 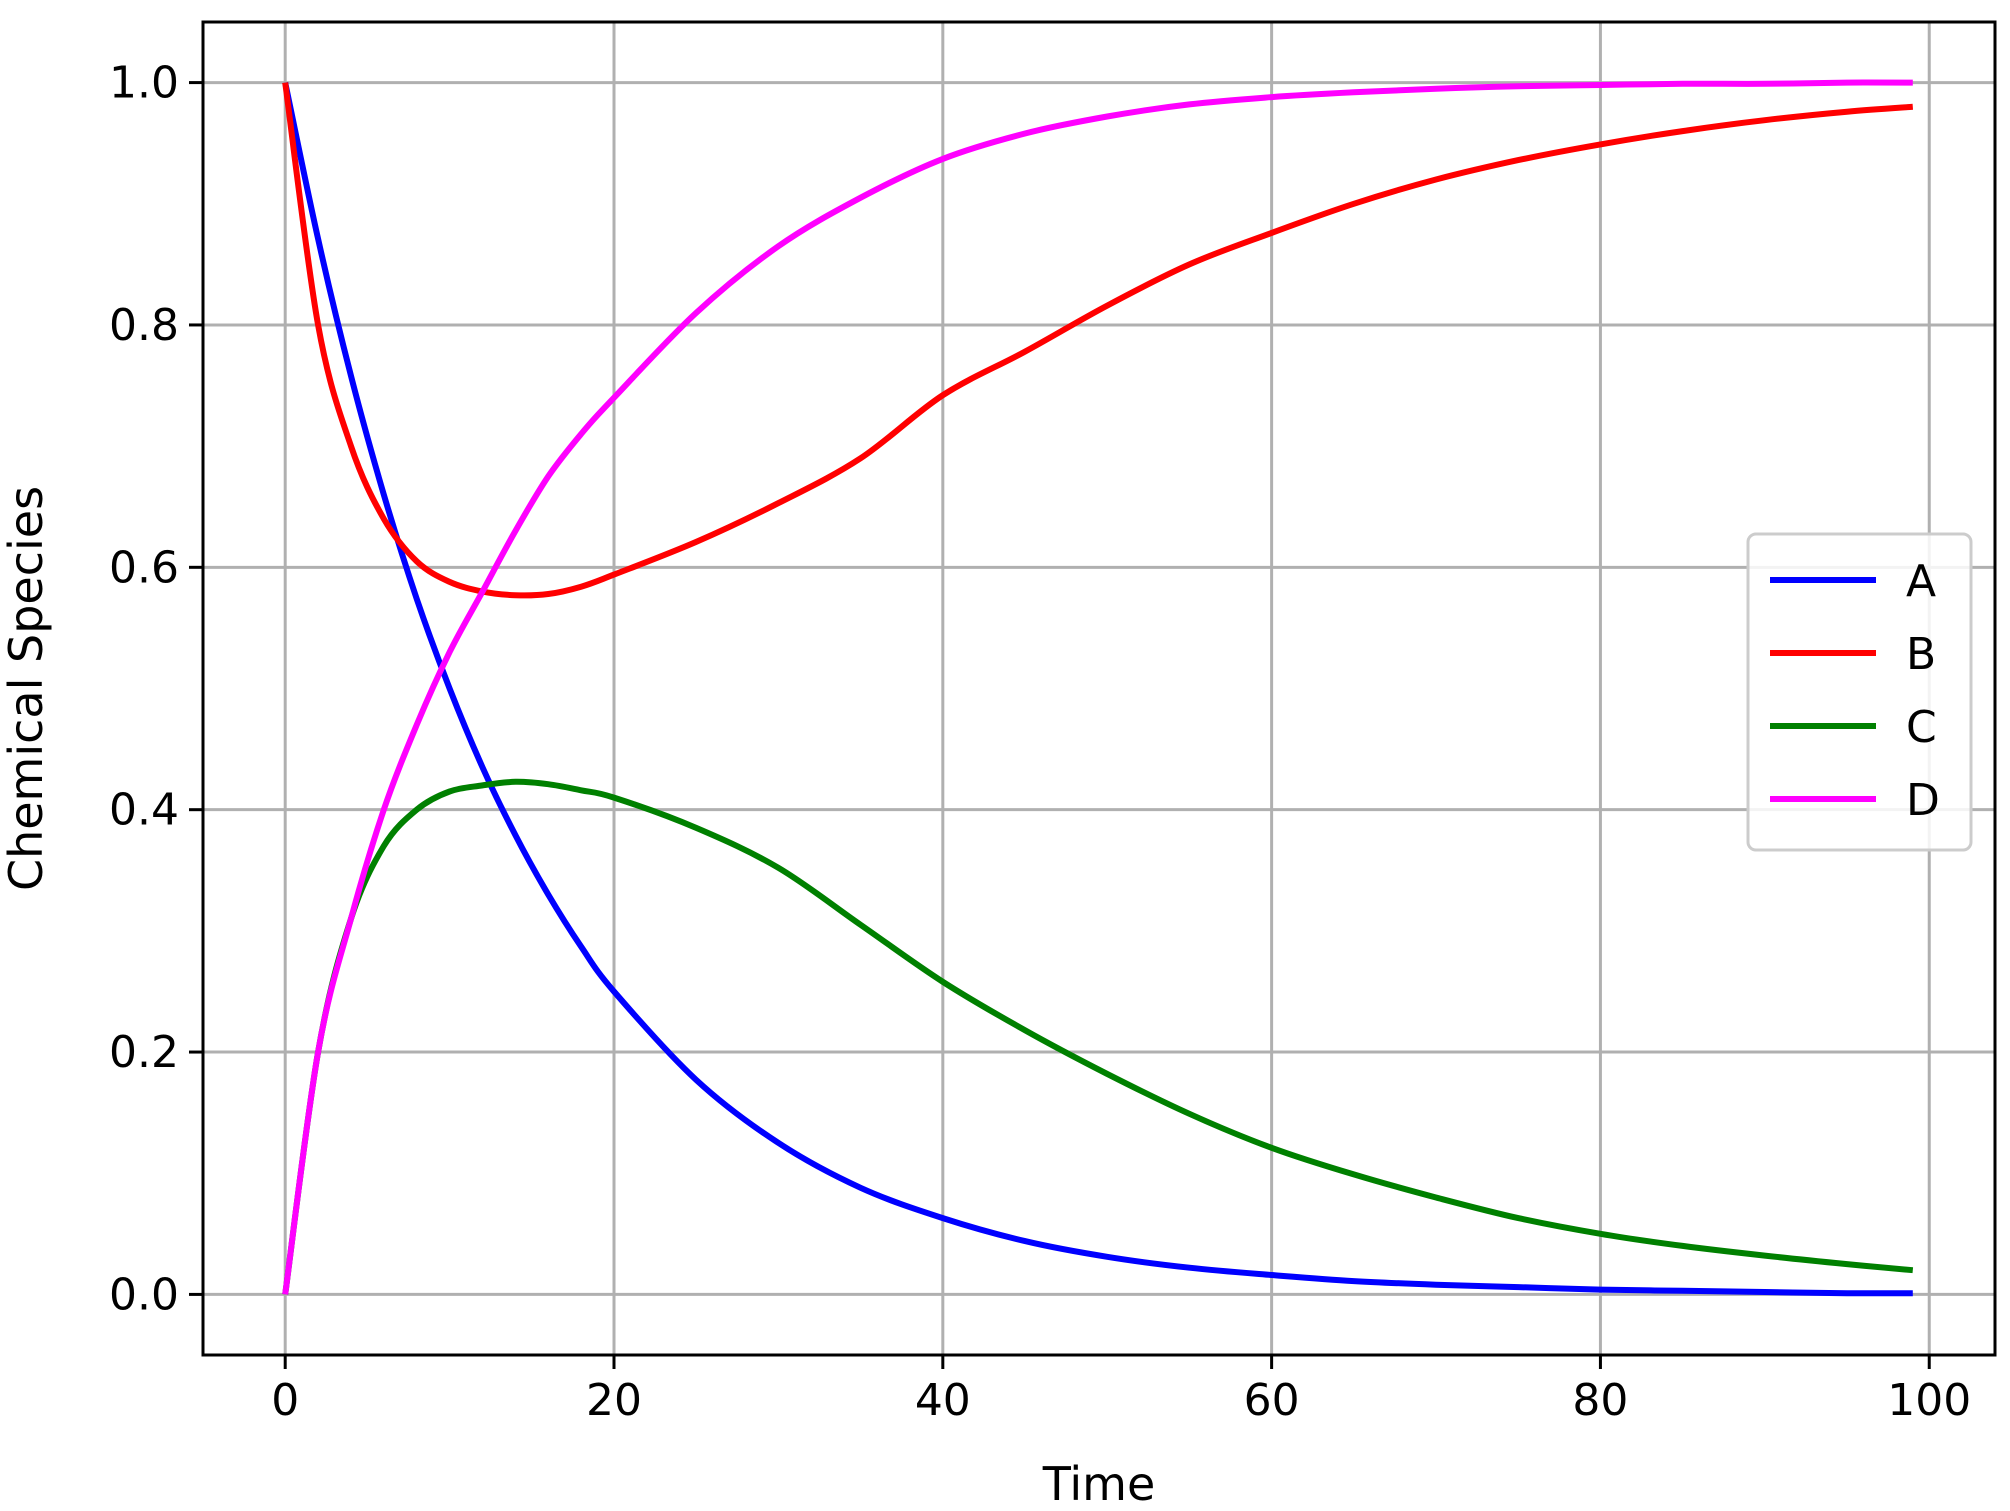 What do you see at coordinates (144, 1294) in the screenshot?
I see `y-tick-label: 0.0` at bounding box center [144, 1294].